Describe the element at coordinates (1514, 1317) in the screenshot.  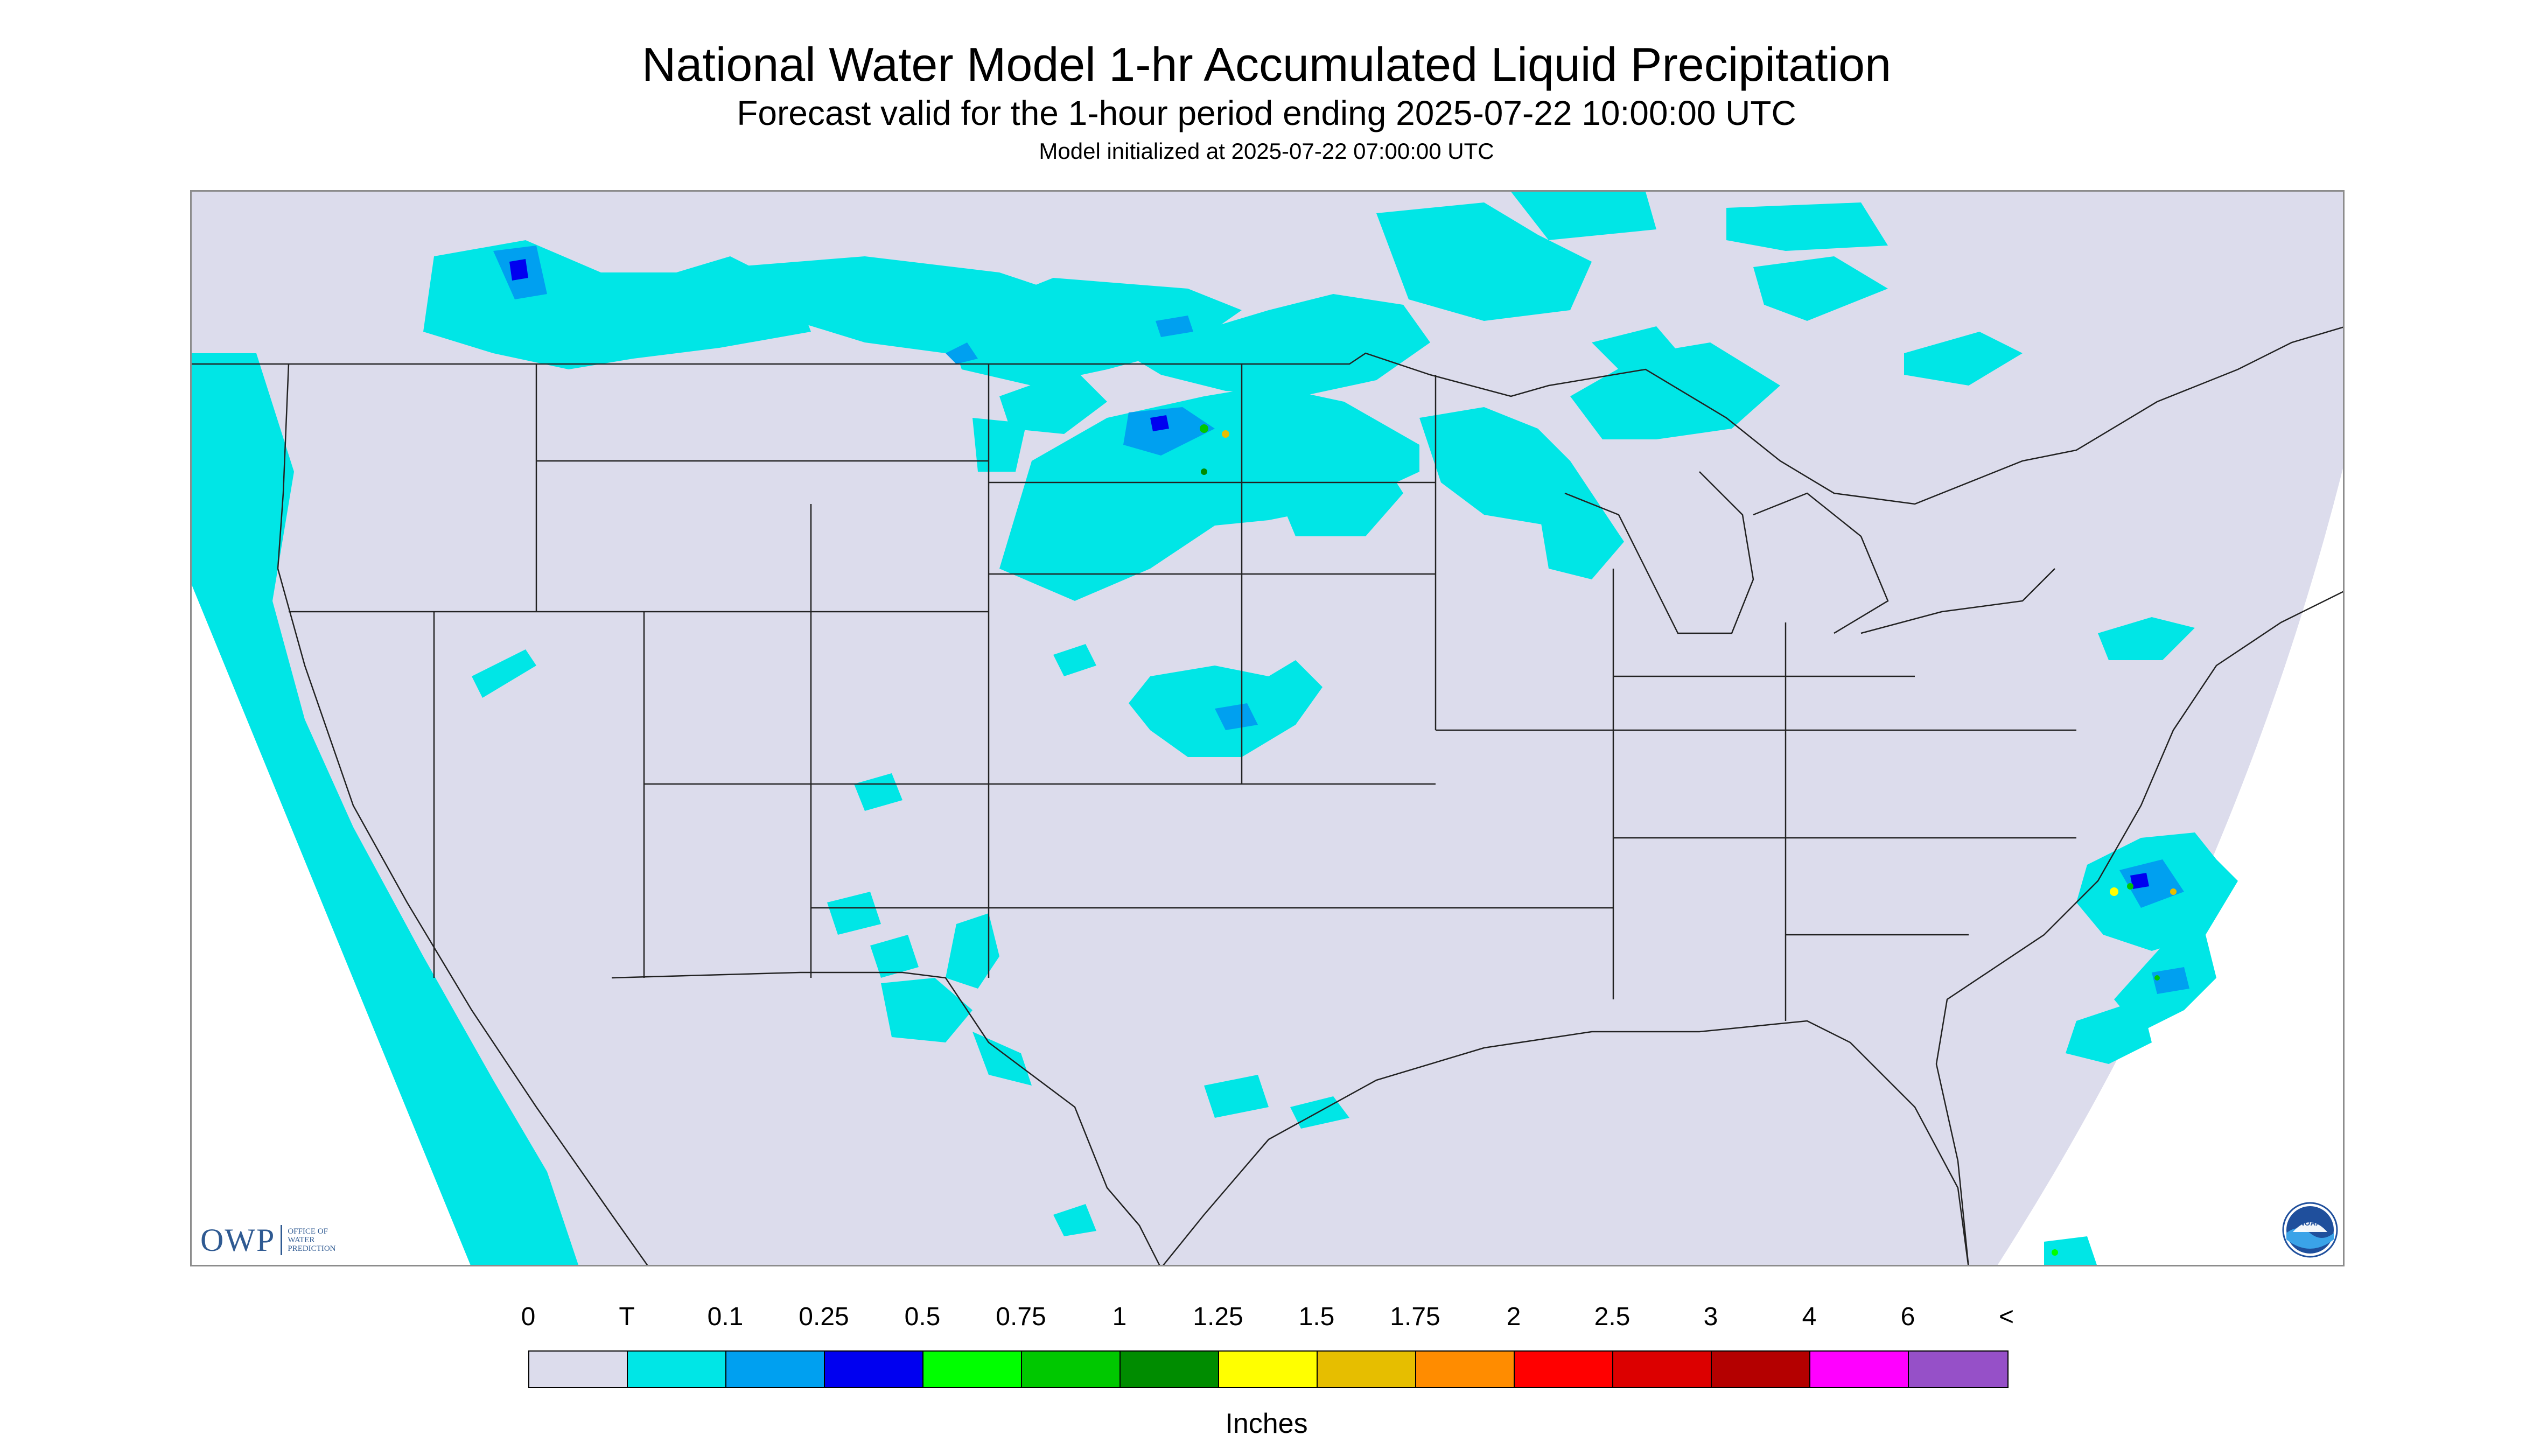
I see `legend-tick-label: 2` at that location.